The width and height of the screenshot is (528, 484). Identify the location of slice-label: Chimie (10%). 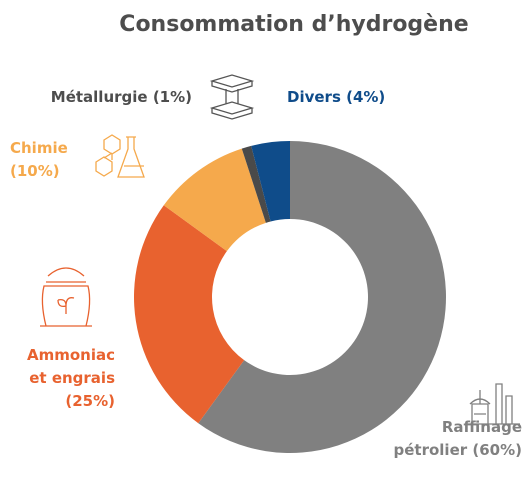
(40, 160).